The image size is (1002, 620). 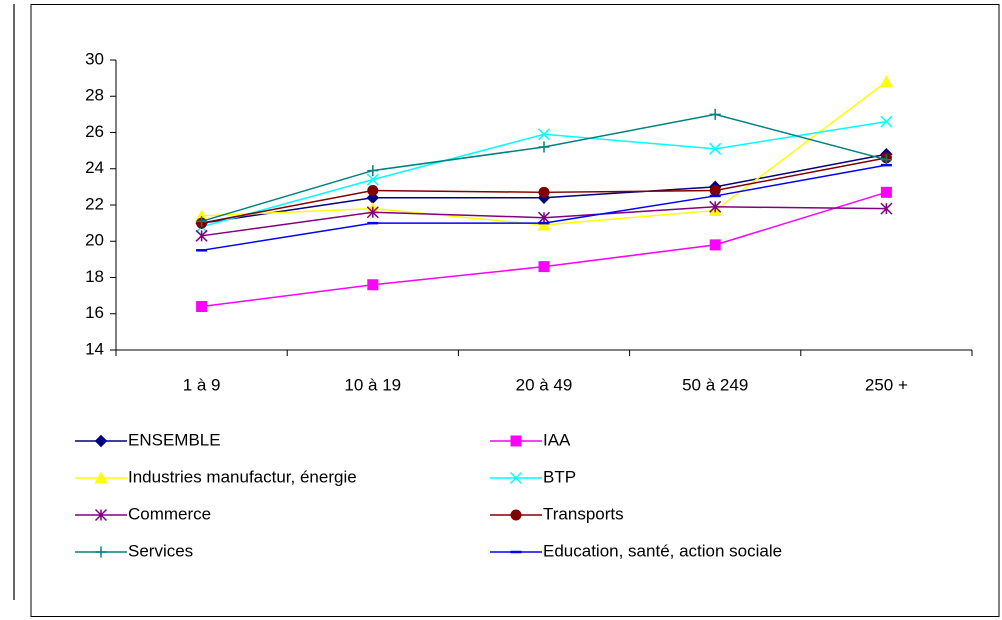 I want to click on legend-label: BTP, so click(x=559, y=476).